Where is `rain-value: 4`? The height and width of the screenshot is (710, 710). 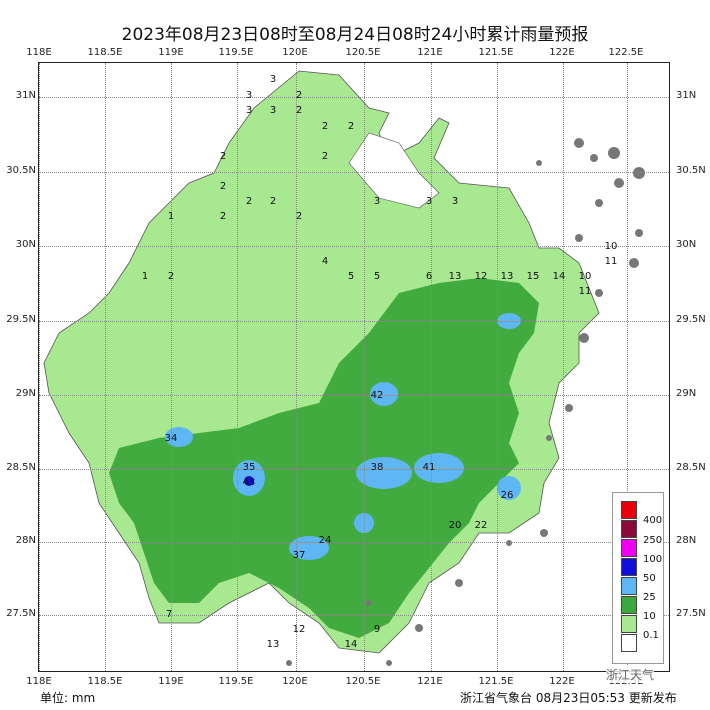 rain-value: 4 is located at coordinates (325, 261).